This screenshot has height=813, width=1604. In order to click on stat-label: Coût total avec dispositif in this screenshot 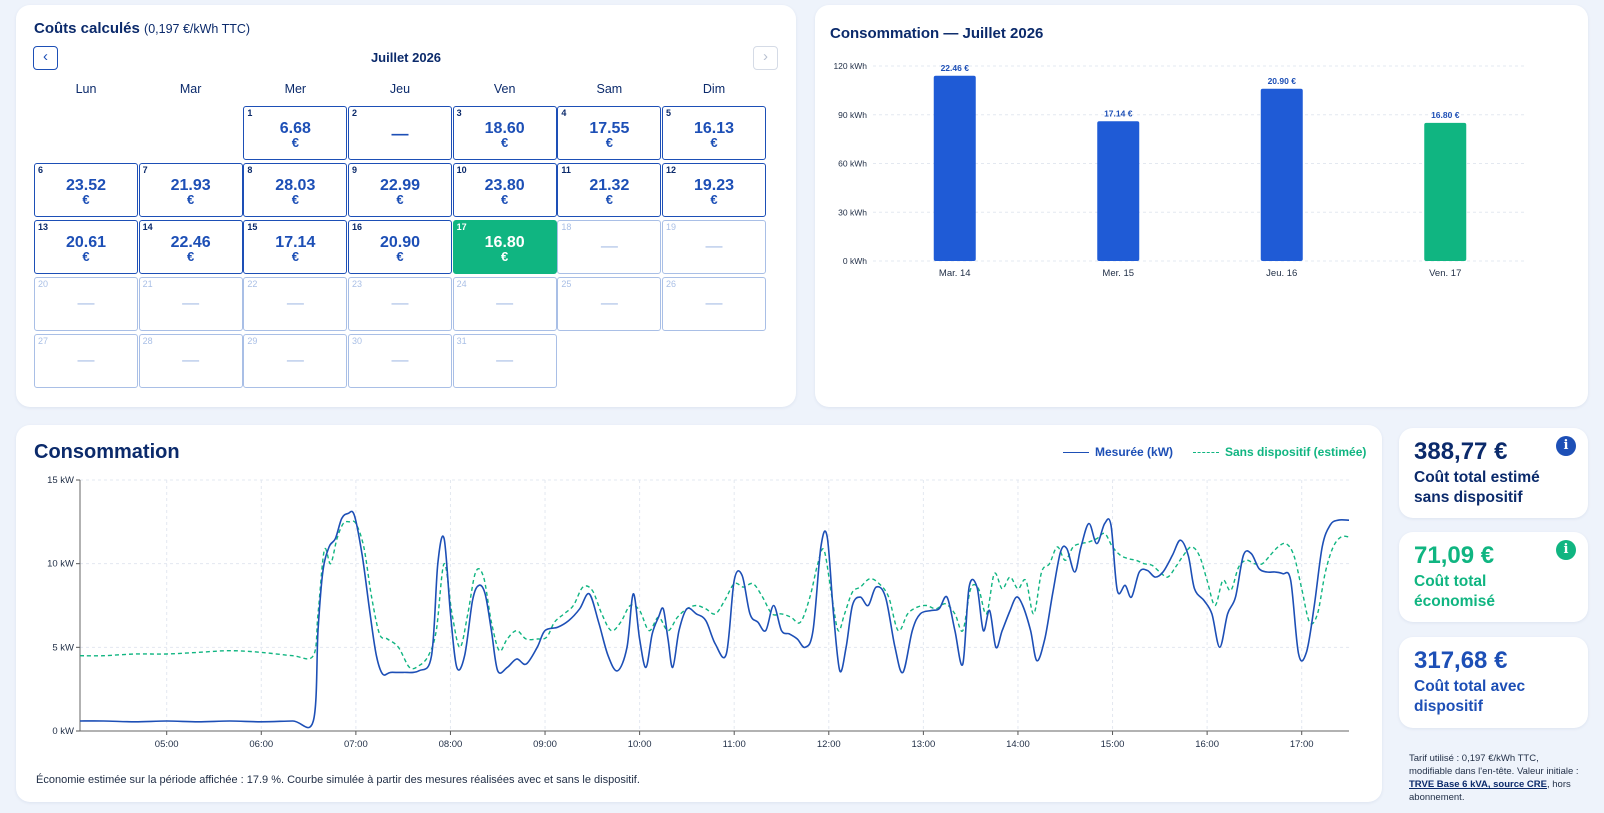, I will do `click(1470, 696)`.